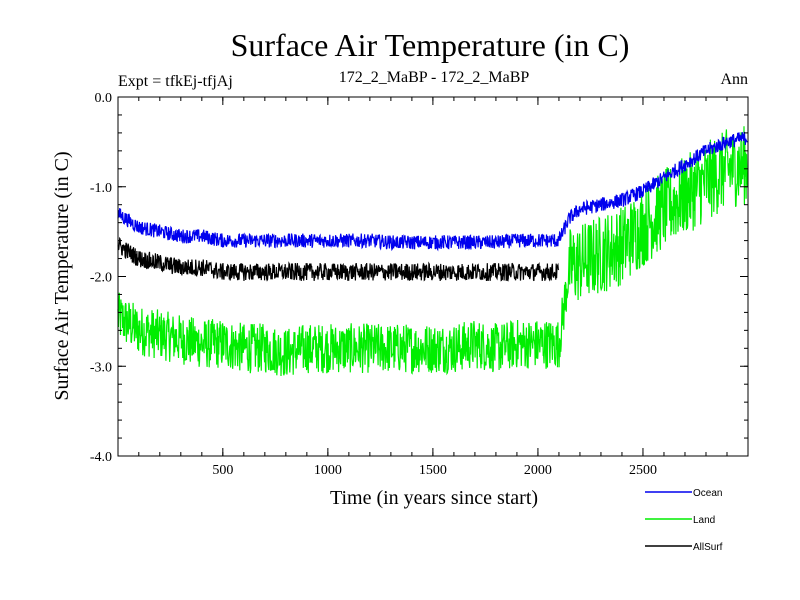  What do you see at coordinates (338, 259) in the screenshot?
I see `series-line-allsurf` at bounding box center [338, 259].